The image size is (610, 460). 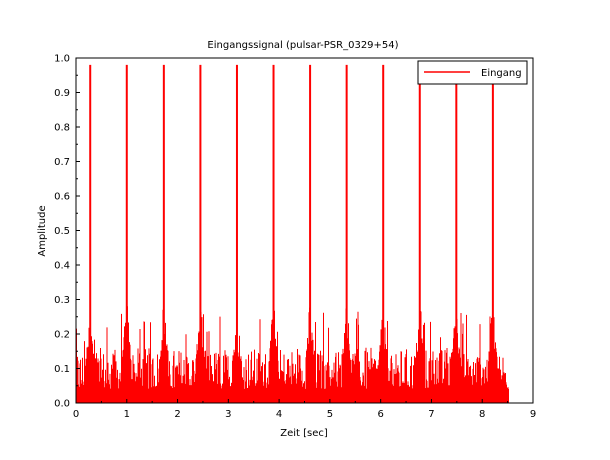 What do you see at coordinates (279, 414) in the screenshot?
I see `x-tick-label: 4` at bounding box center [279, 414].